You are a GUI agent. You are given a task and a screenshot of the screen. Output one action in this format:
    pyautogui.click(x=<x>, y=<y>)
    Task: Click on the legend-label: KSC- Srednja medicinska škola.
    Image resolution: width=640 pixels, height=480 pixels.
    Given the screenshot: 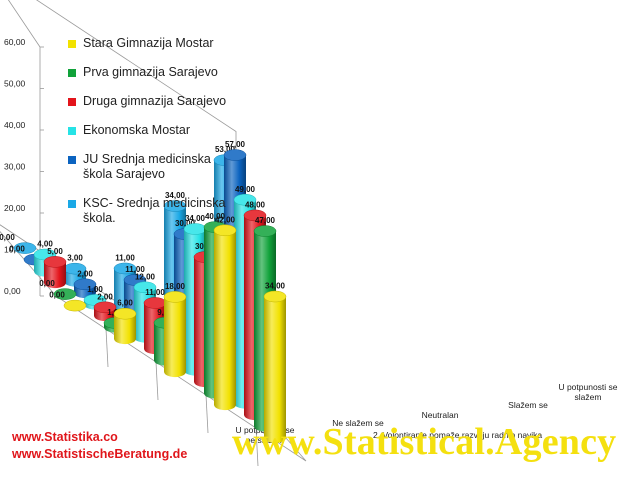 What is the action you would take?
    pyautogui.click(x=154, y=210)
    